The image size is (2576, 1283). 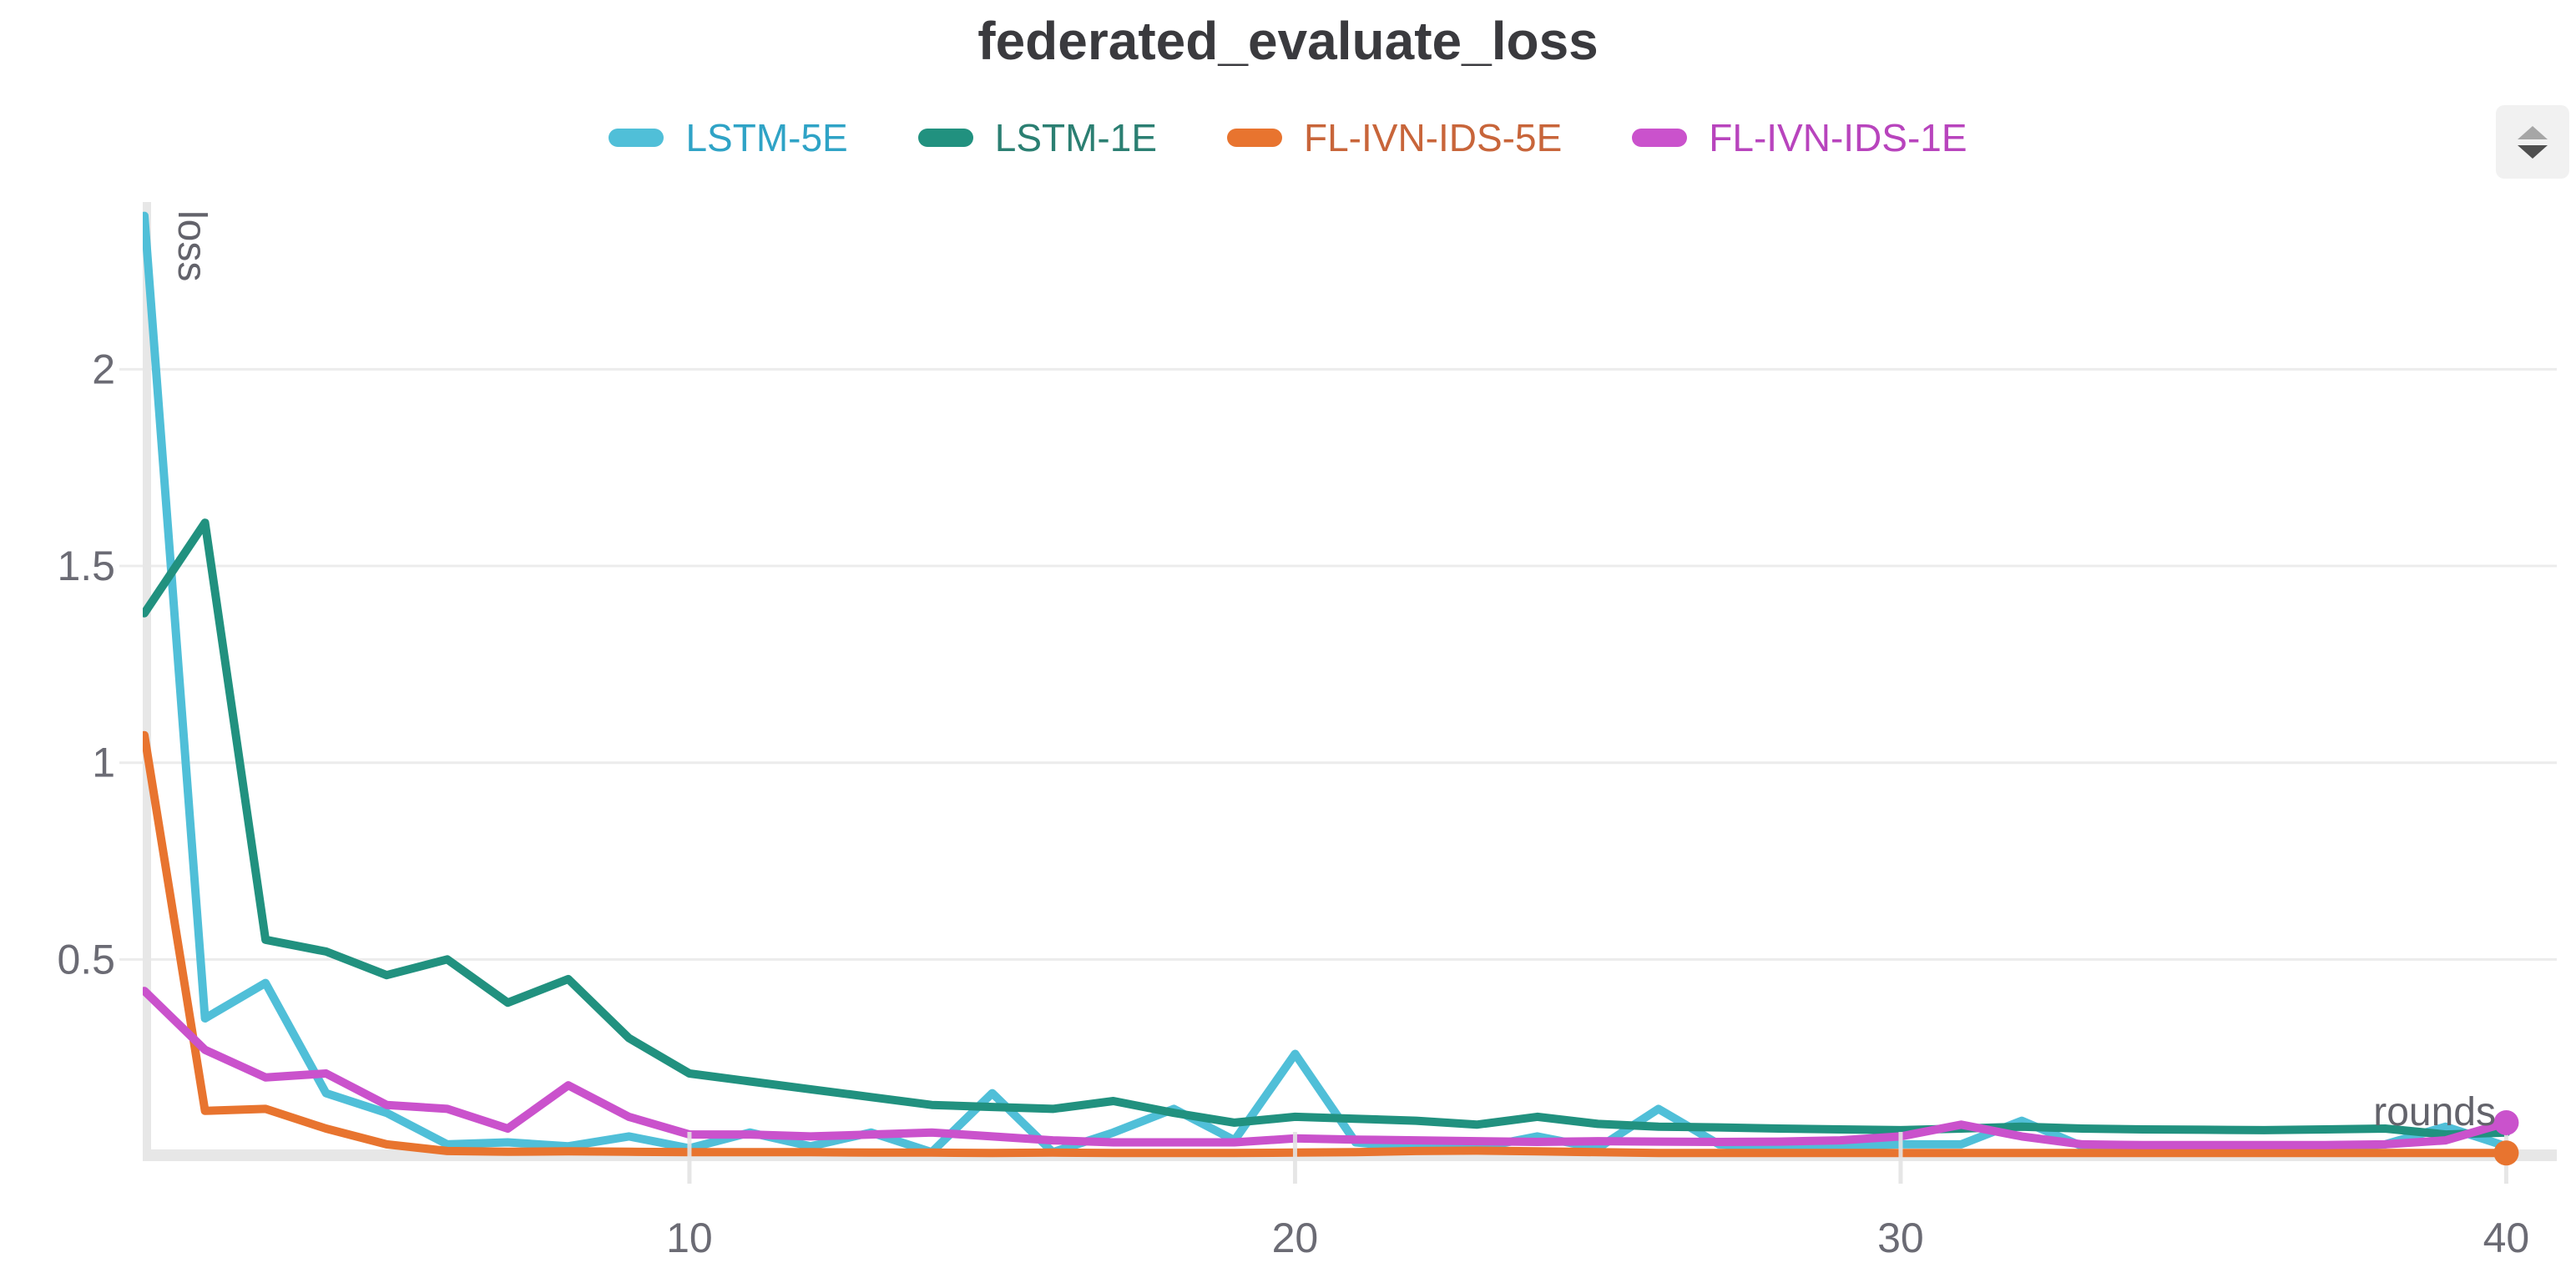 I want to click on y-axis-bar, so click(x=147, y=681).